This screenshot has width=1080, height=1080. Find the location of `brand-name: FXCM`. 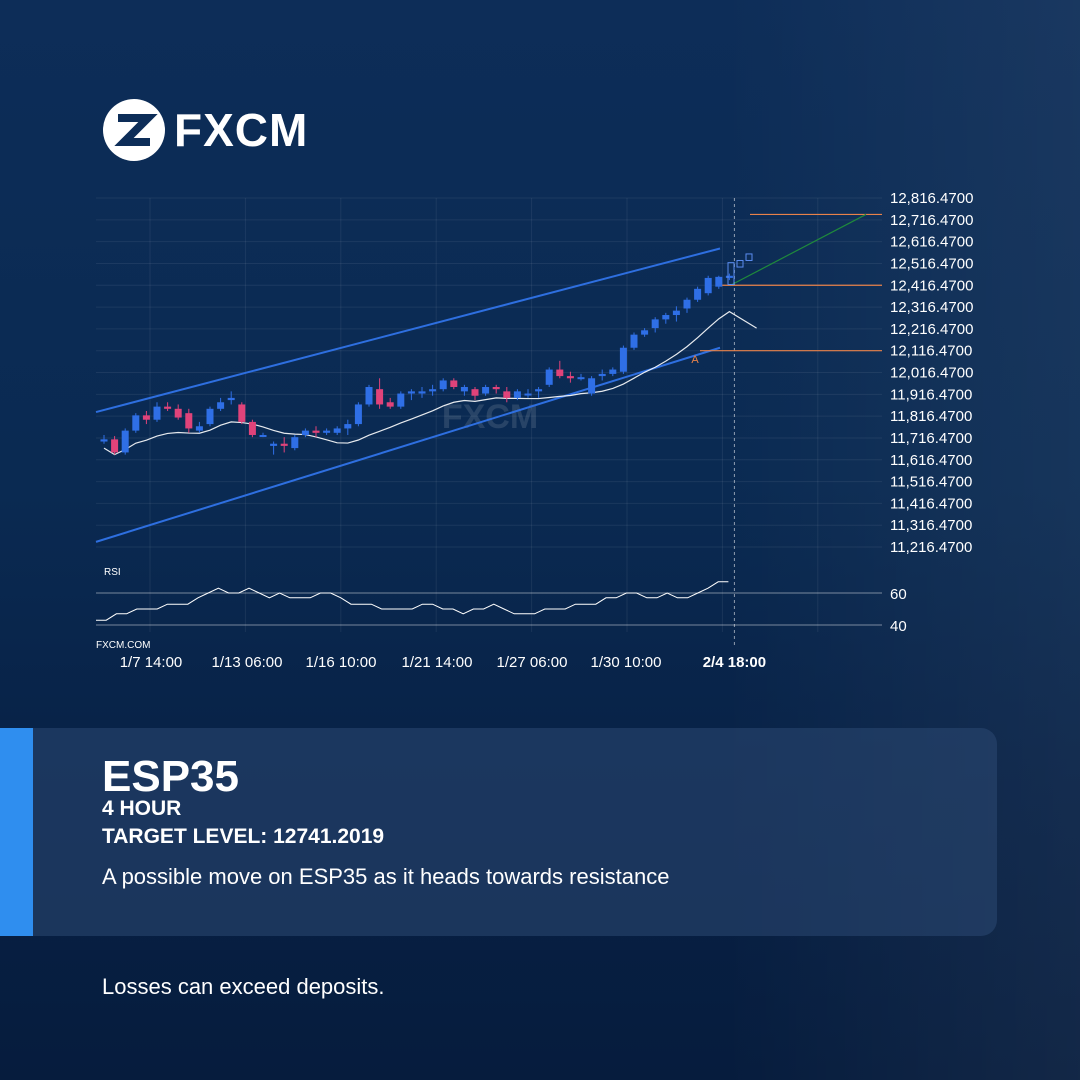

brand-name: FXCM is located at coordinates (241, 130).